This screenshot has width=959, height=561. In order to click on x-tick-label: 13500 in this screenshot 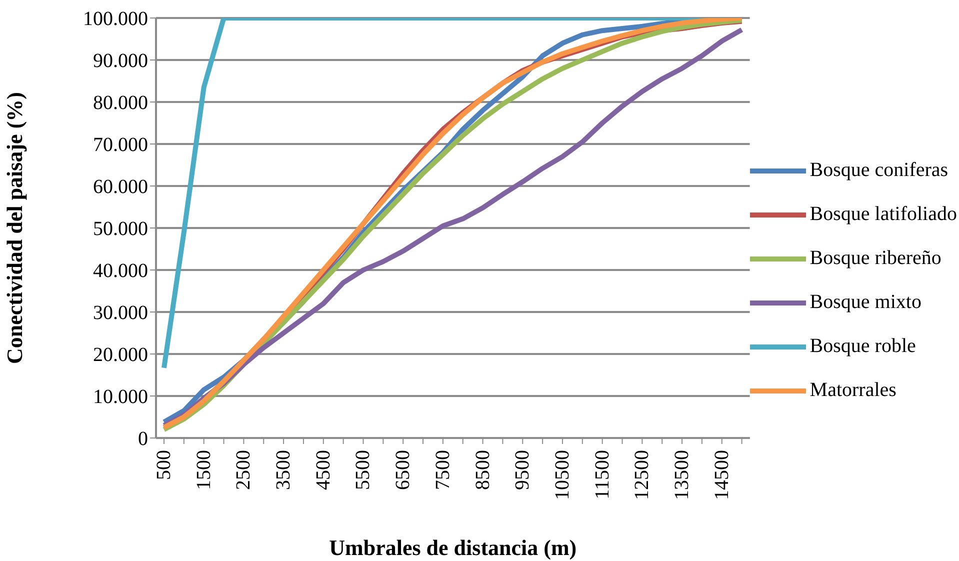, I will do `click(682, 475)`.